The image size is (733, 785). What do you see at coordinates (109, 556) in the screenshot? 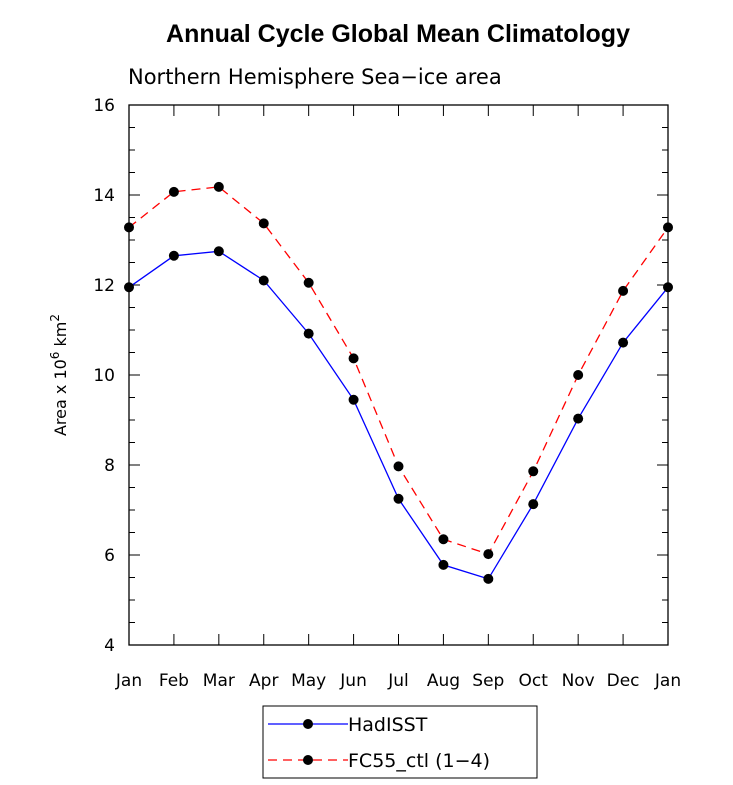
I see `y-tick-label: 6` at bounding box center [109, 556].